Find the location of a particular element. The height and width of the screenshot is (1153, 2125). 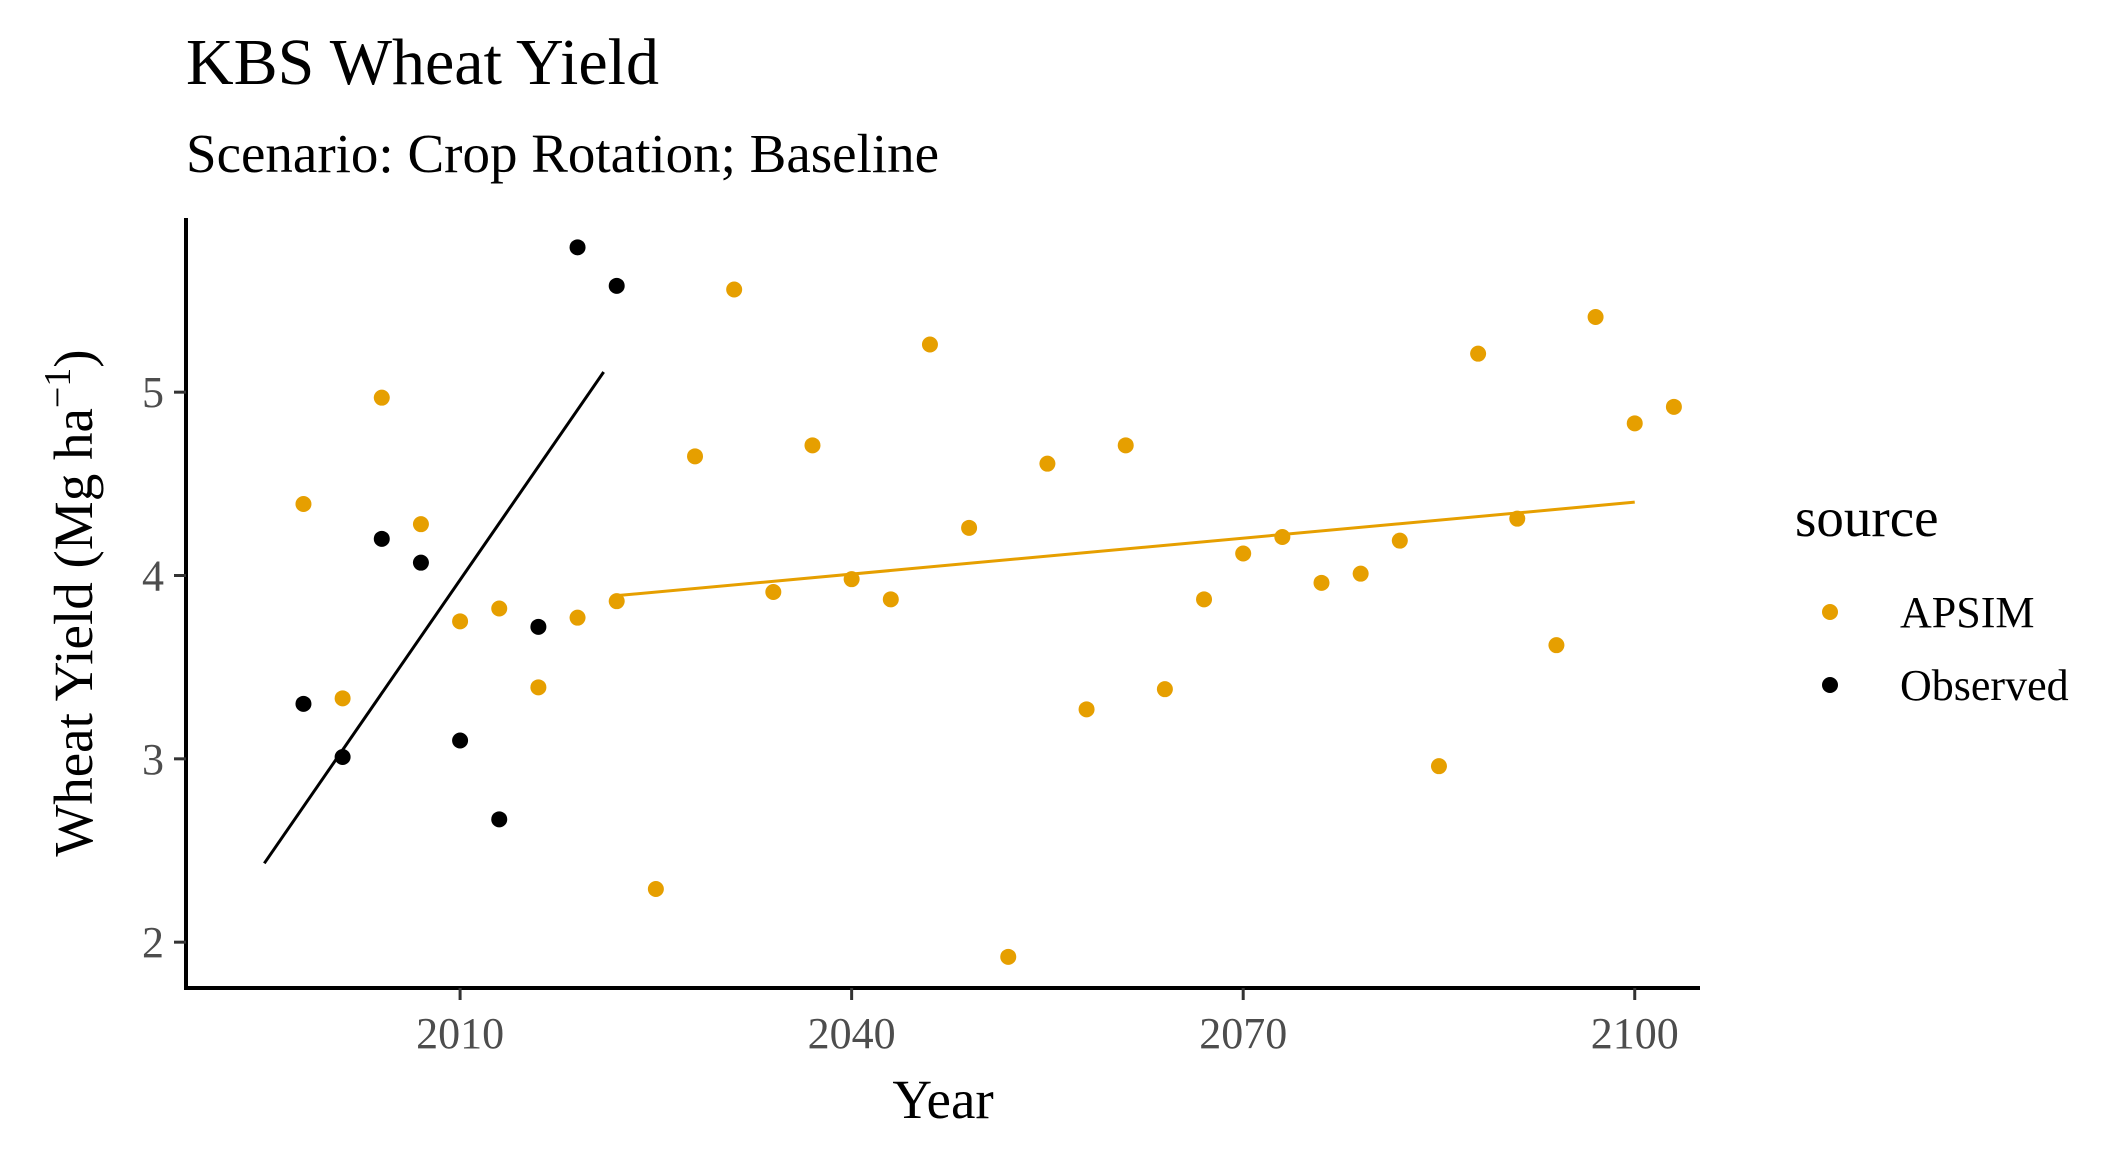

y-tick-label: 5 is located at coordinates (153, 392).